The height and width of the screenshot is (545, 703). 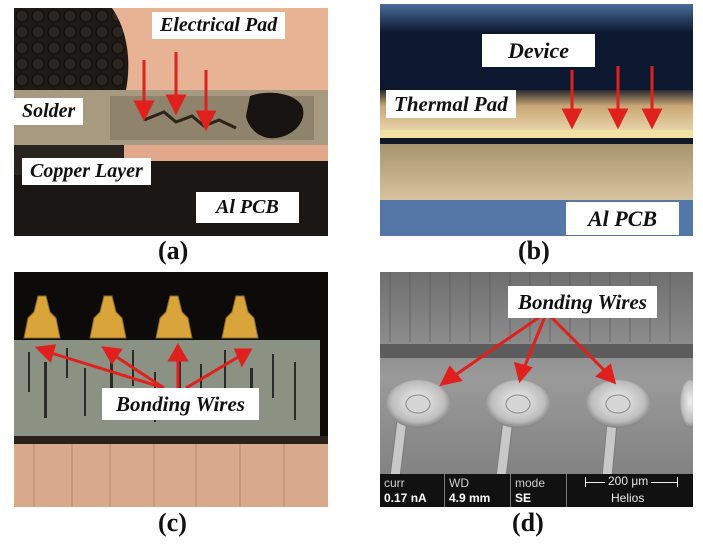 What do you see at coordinates (86, 171) in the screenshot?
I see `copper-layer-label: Copper Layer` at bounding box center [86, 171].